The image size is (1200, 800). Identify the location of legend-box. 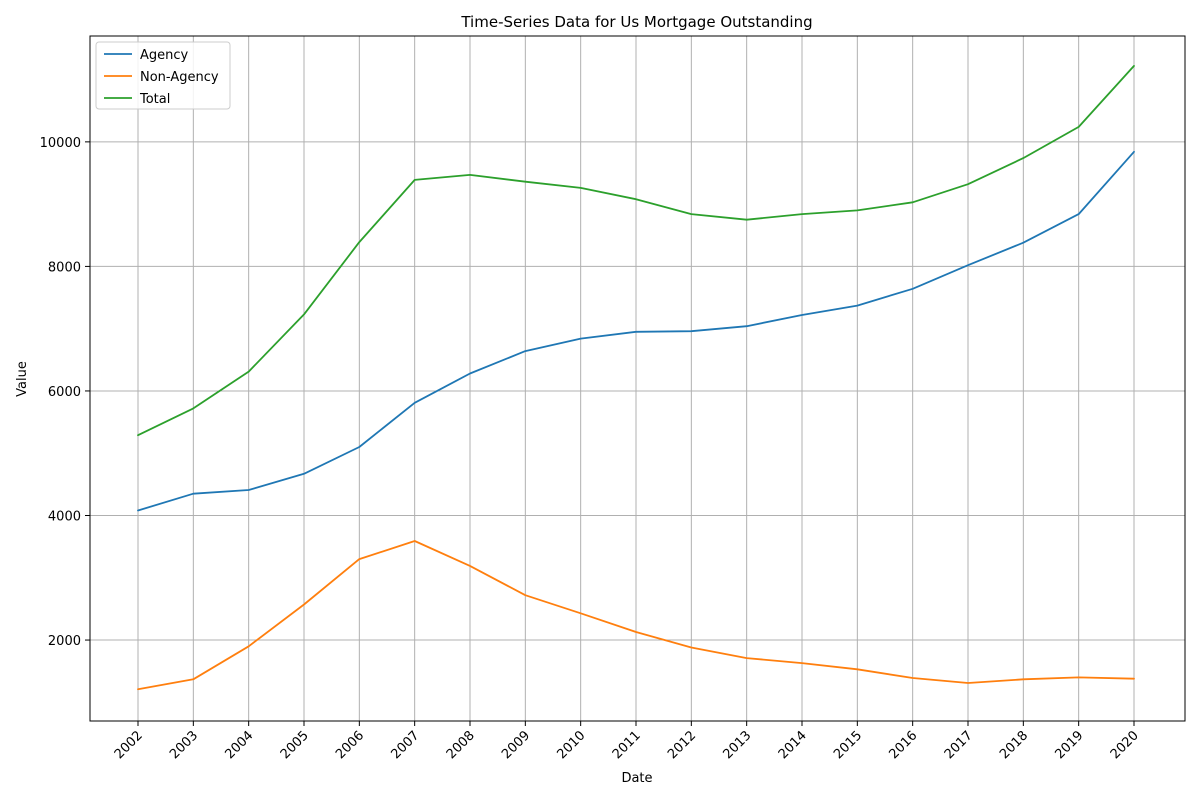
(163, 75).